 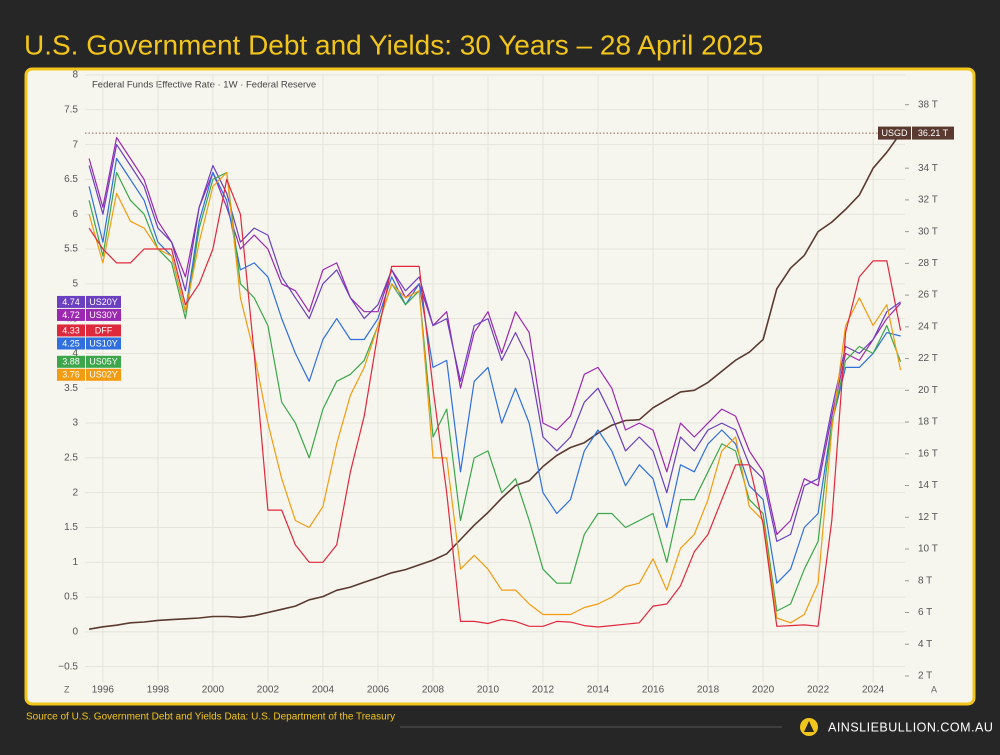 What do you see at coordinates (75, 353) in the screenshot?
I see `y-tick-label: 4` at bounding box center [75, 353].